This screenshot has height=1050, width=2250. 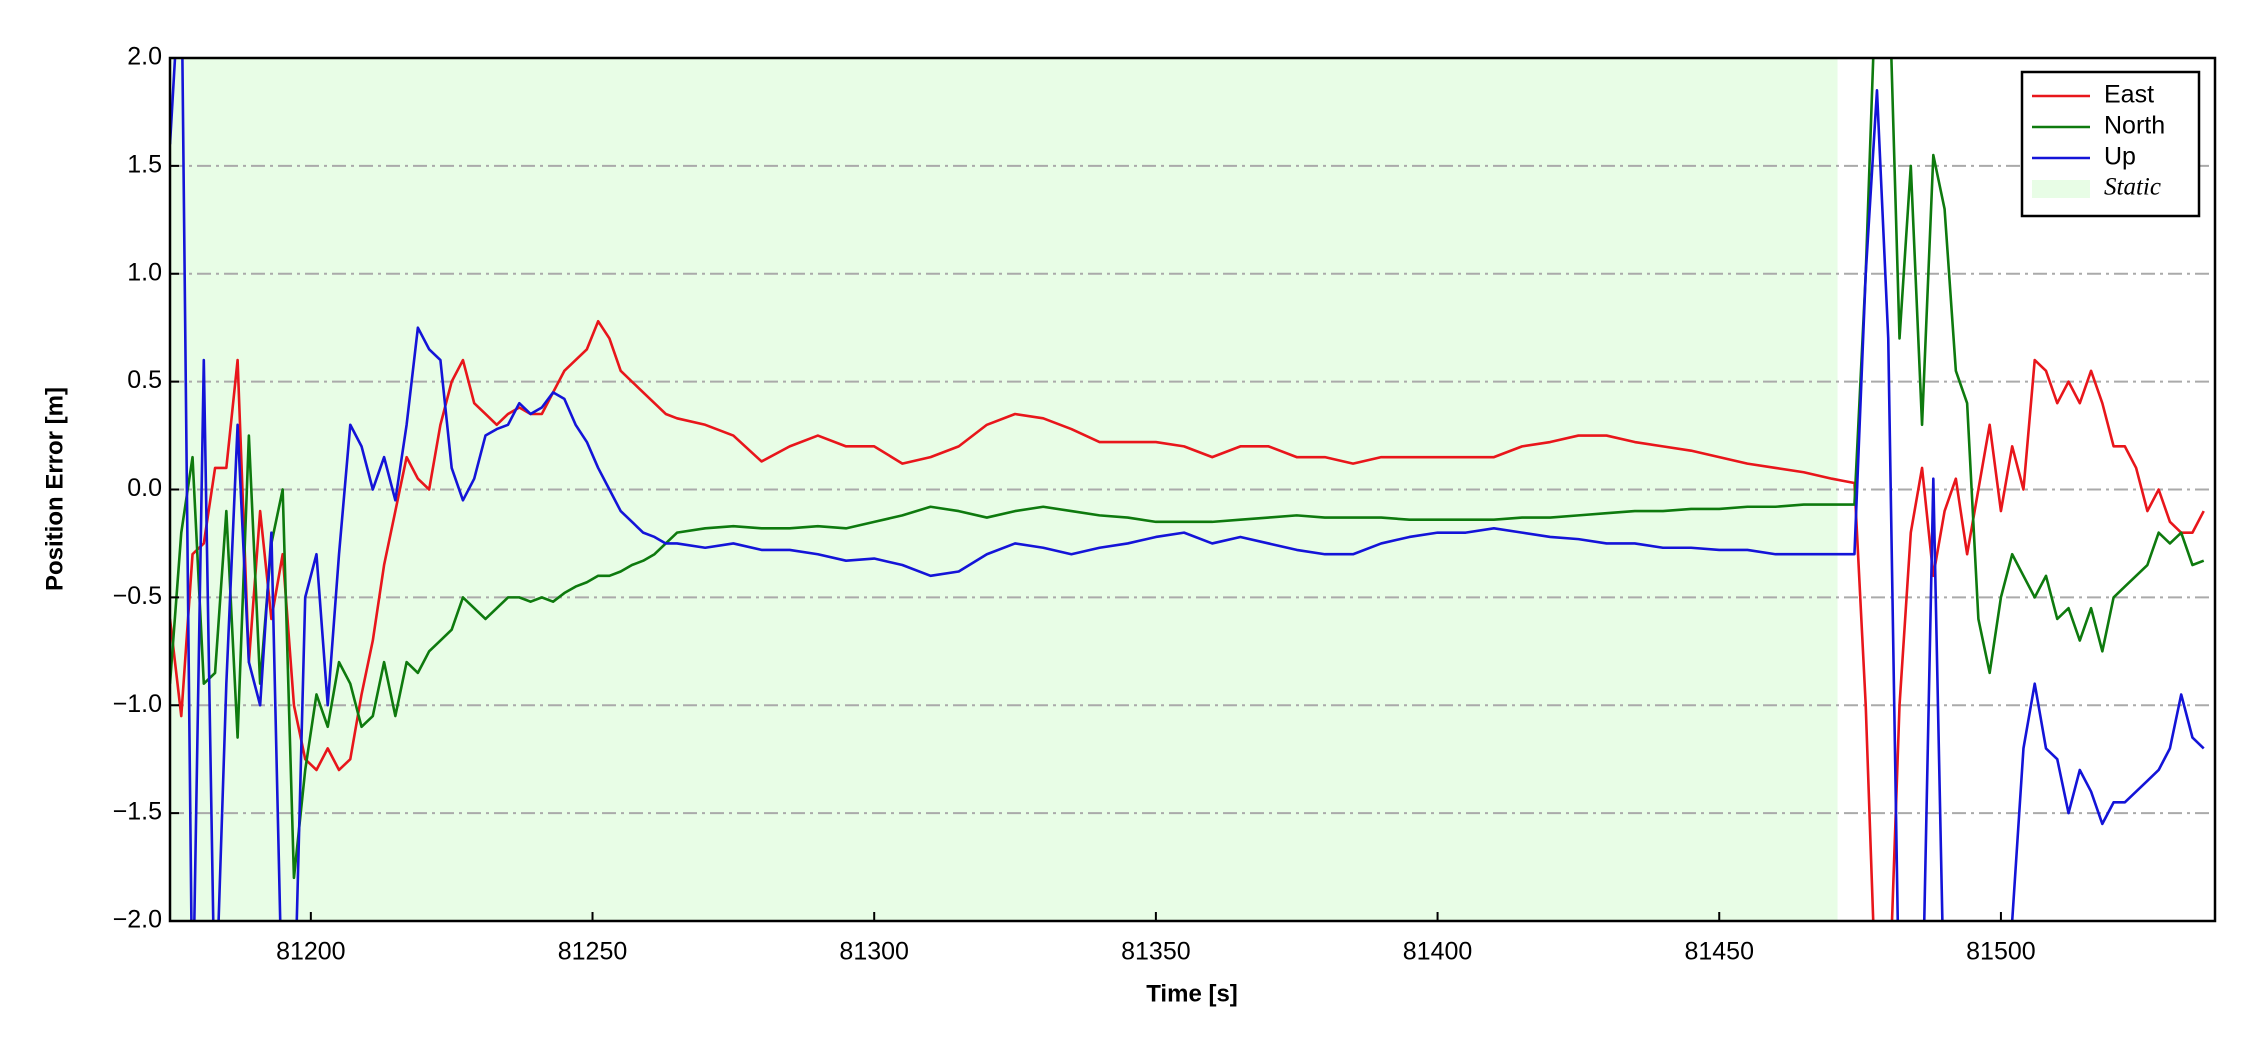 I want to click on y-tick-label: −1.0, so click(x=137, y=704).